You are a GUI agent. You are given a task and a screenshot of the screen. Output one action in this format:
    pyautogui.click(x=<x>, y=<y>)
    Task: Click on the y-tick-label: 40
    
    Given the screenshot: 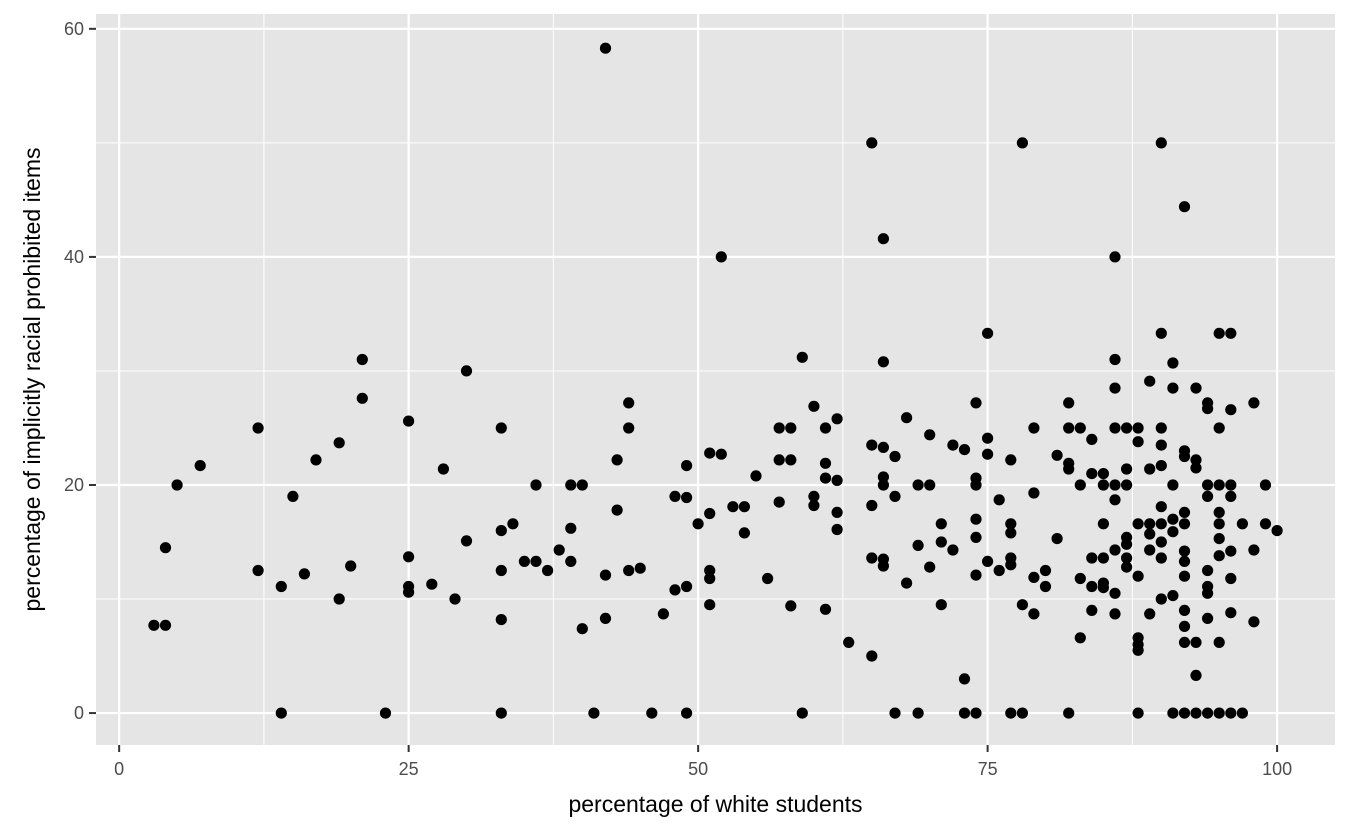 What is the action you would take?
    pyautogui.click(x=74, y=257)
    